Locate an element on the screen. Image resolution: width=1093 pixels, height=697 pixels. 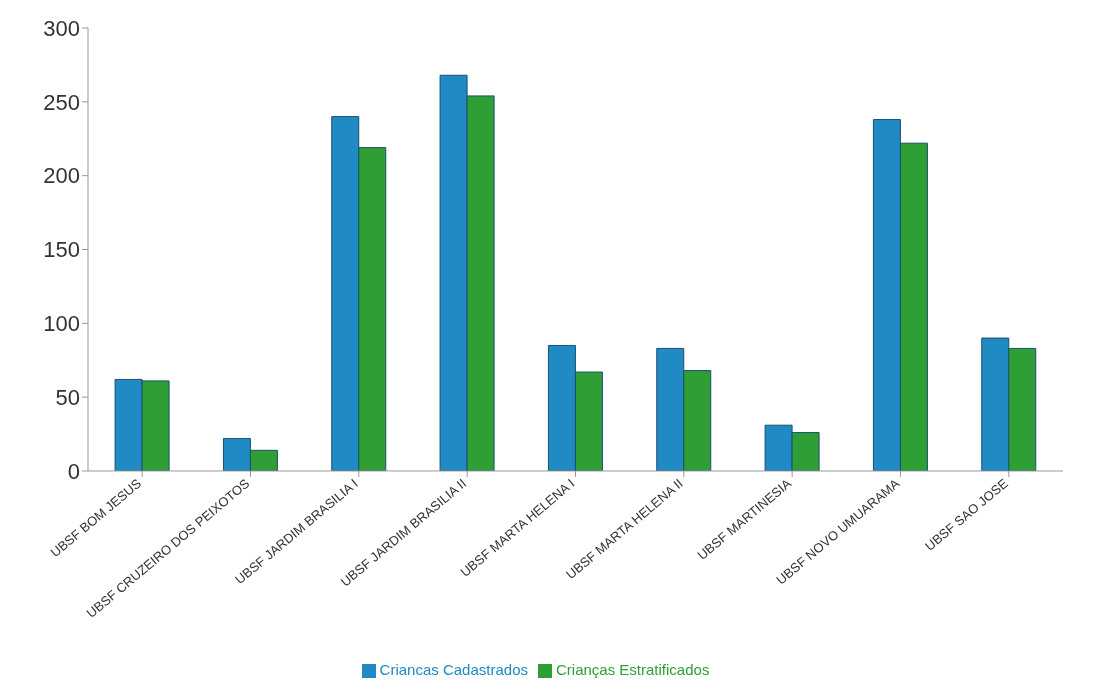
y-tick-label: 150 is located at coordinates (61, 250).